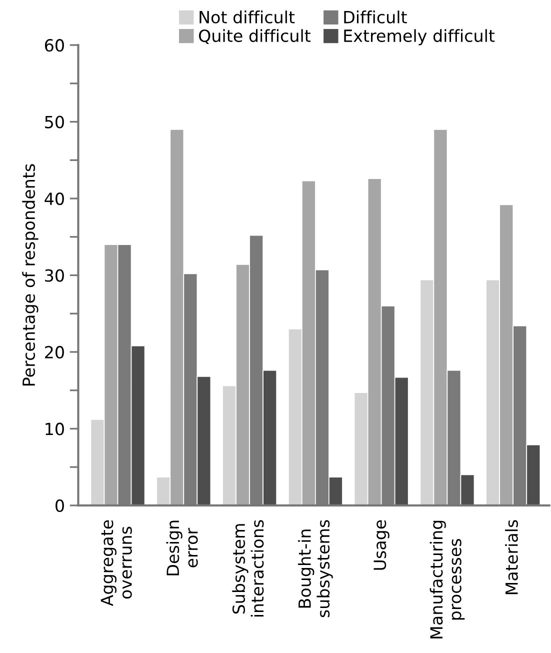  What do you see at coordinates (54, 275) in the screenshot?
I see `y-tick-label: 30` at bounding box center [54, 275].